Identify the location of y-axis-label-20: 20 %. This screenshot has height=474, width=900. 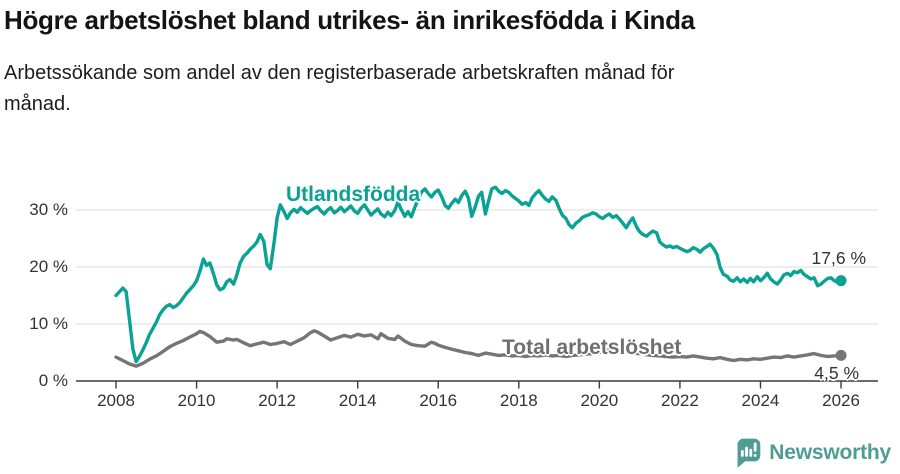
(48, 266).